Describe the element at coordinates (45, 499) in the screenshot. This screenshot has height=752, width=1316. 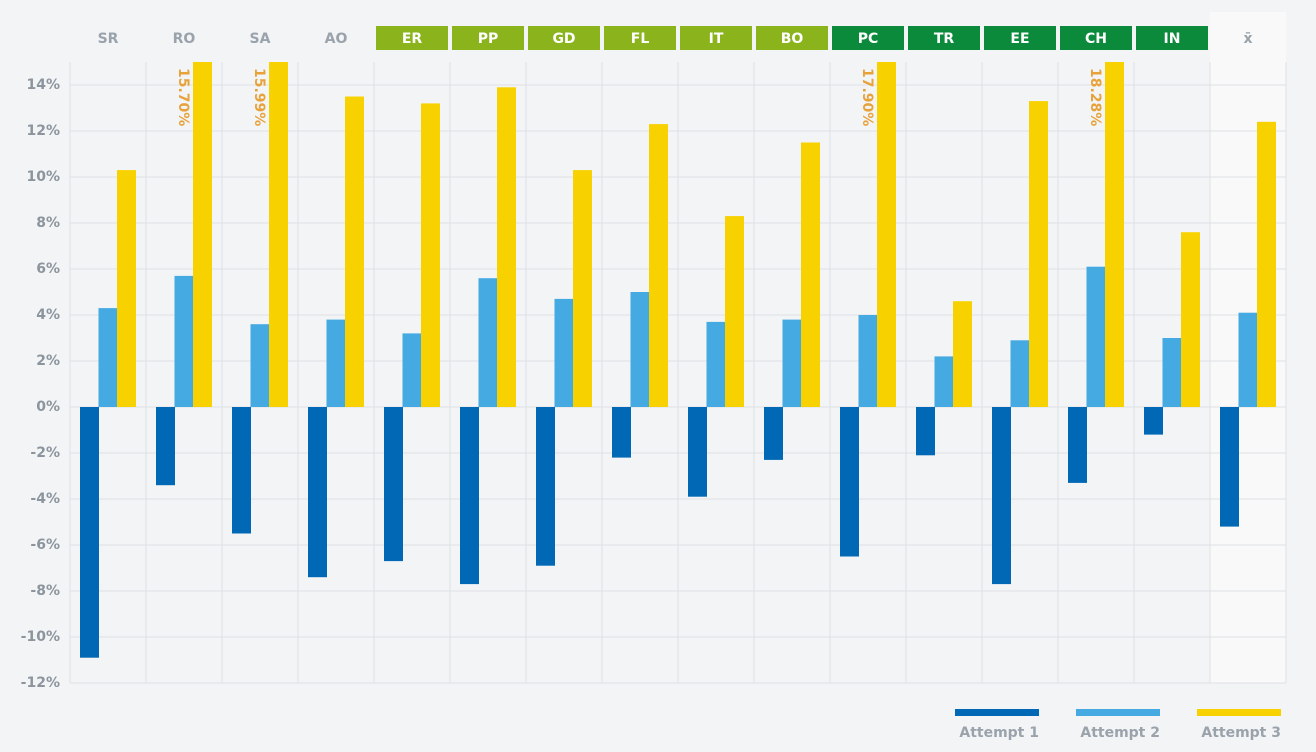
I see `y-tick-label: -4%` at that location.